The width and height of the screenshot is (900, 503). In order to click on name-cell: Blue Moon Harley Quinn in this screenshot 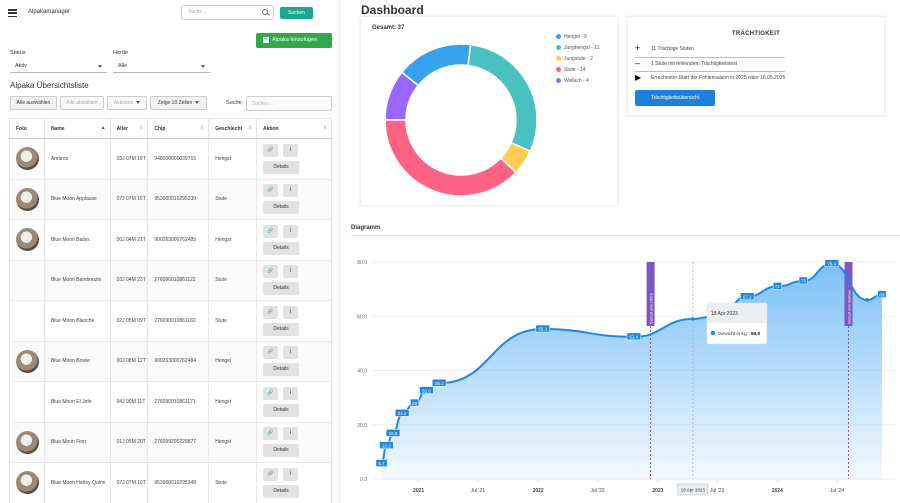, I will do `click(77, 482)`.